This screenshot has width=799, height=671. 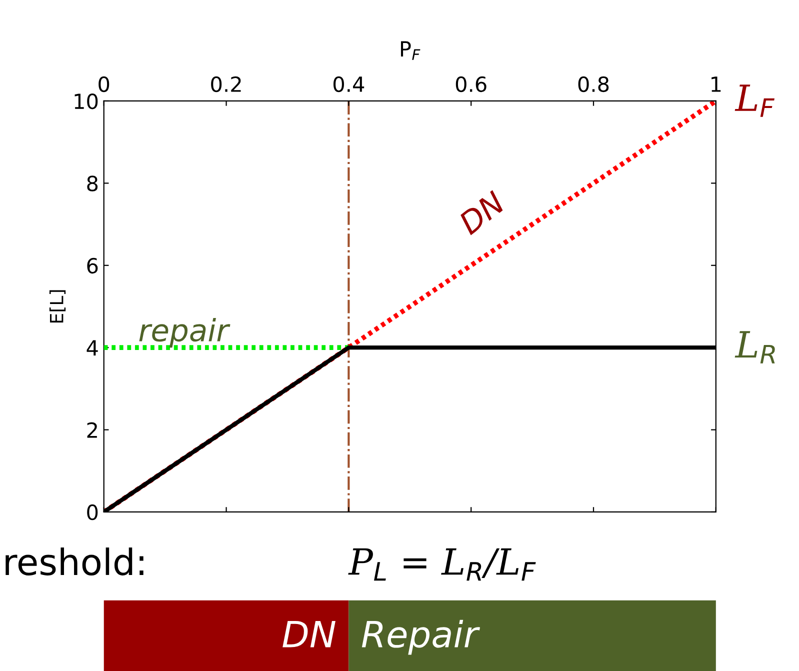 What do you see at coordinates (57, 306) in the screenshot?
I see `y-axis-title: E[L]` at bounding box center [57, 306].